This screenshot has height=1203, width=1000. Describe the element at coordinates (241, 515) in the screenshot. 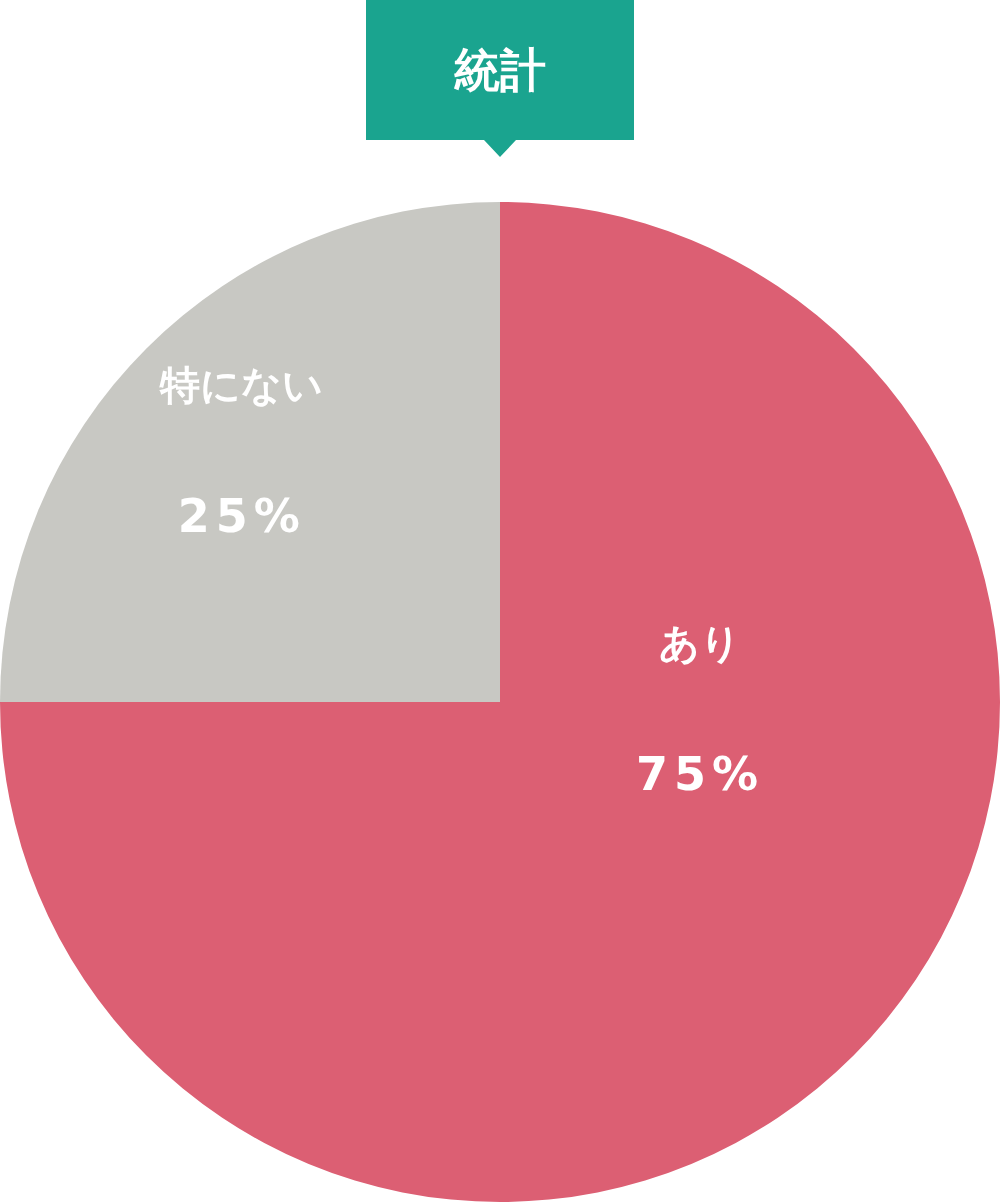

I see `data-label: 25%` at that location.